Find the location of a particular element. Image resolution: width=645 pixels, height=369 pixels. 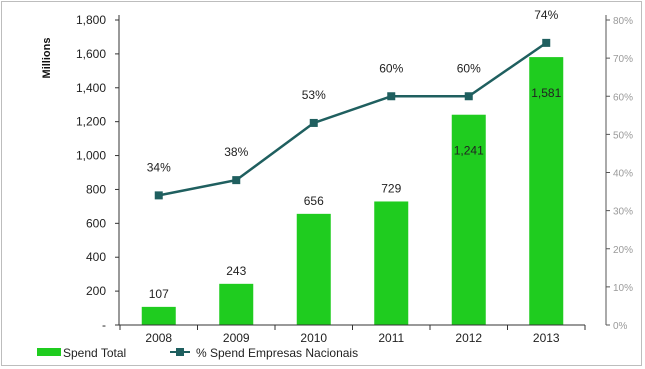

left-tick-label: 1,200 is located at coordinates (91, 122).